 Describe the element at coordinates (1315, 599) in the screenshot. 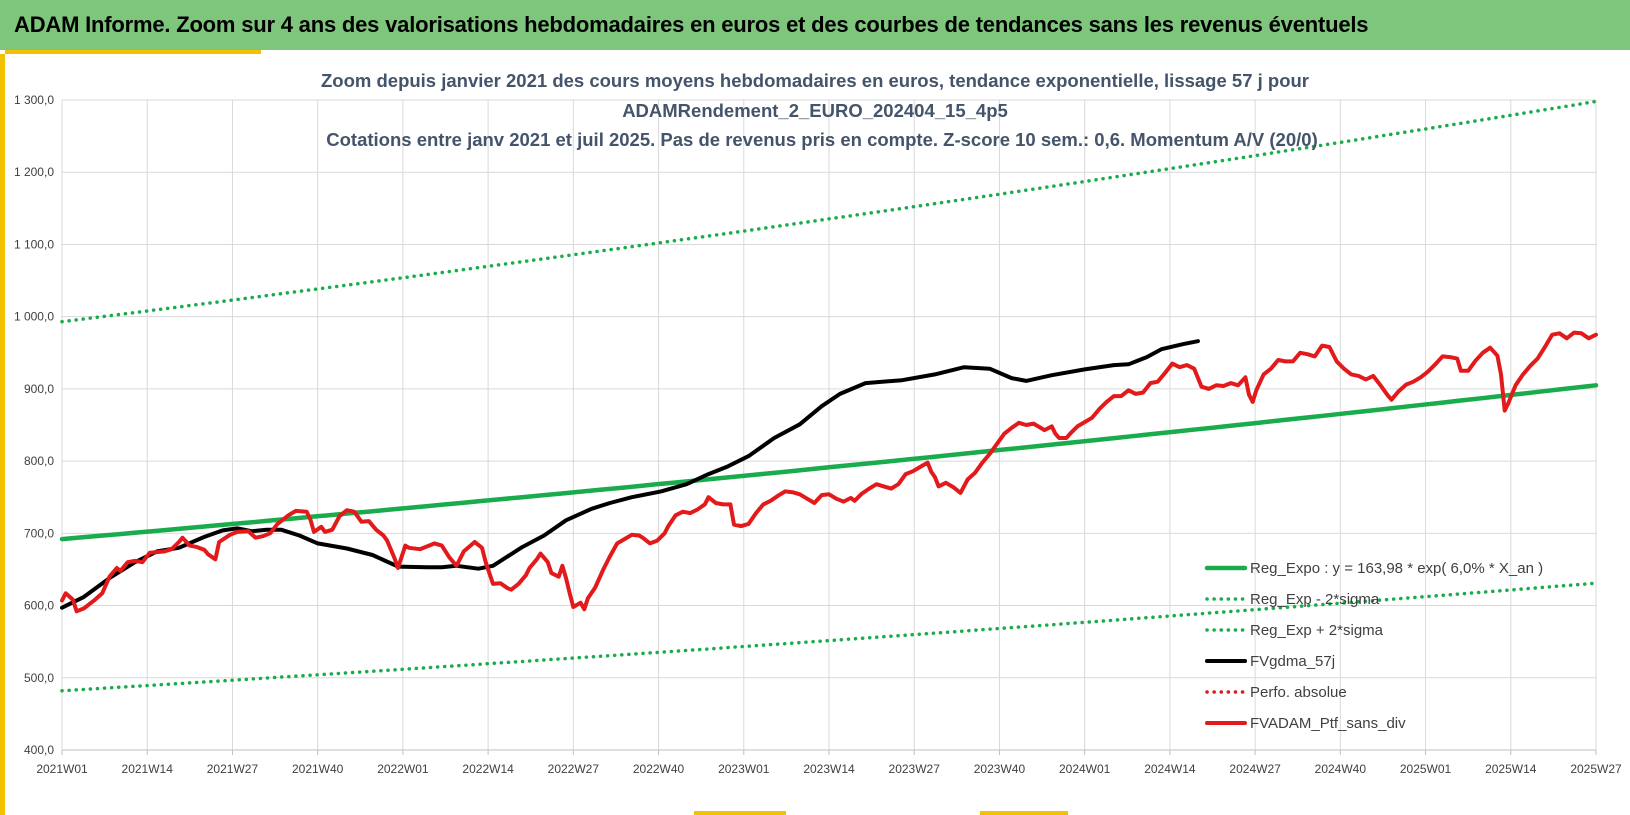

I see `legend-label: Reg_Exp - 2*sigma` at that location.